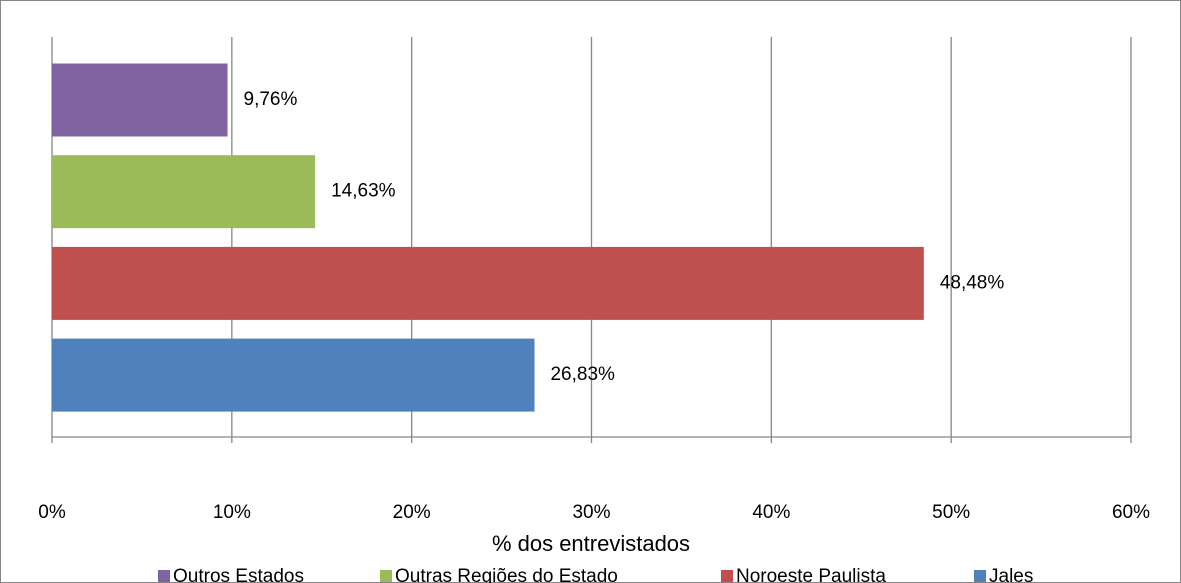  I want to click on x-tick-label: 50%, so click(951, 512).